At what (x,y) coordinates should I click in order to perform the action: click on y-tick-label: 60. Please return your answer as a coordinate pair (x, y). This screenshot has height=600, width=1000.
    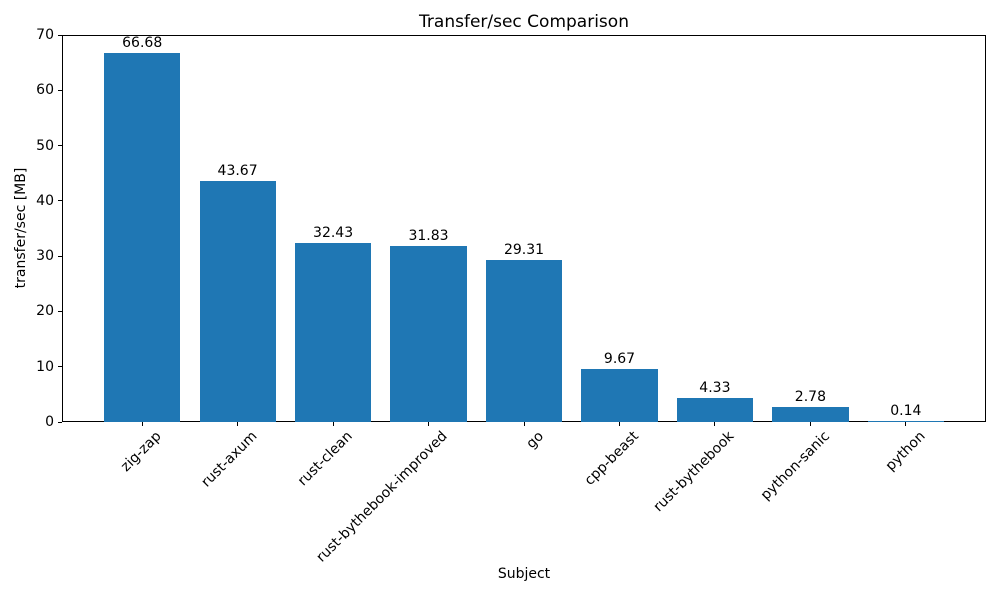
    Looking at the image, I should click on (45, 90).